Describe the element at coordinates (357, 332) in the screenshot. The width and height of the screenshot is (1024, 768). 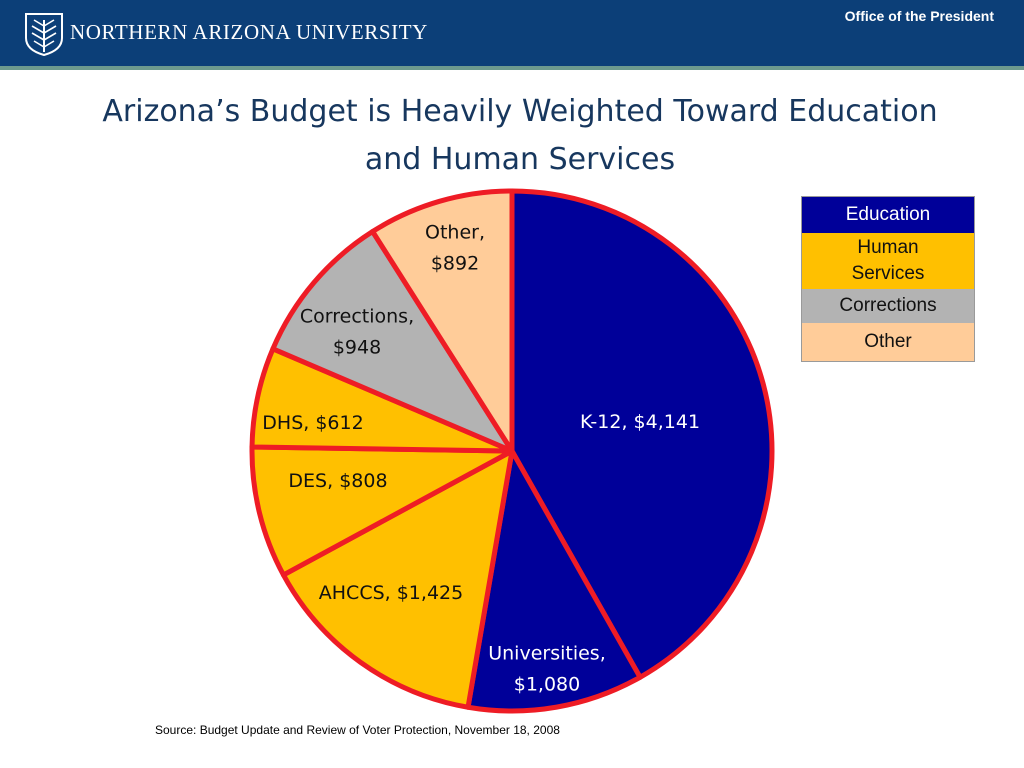
I see `pie-slice-label-5: Corrections, $948` at that location.